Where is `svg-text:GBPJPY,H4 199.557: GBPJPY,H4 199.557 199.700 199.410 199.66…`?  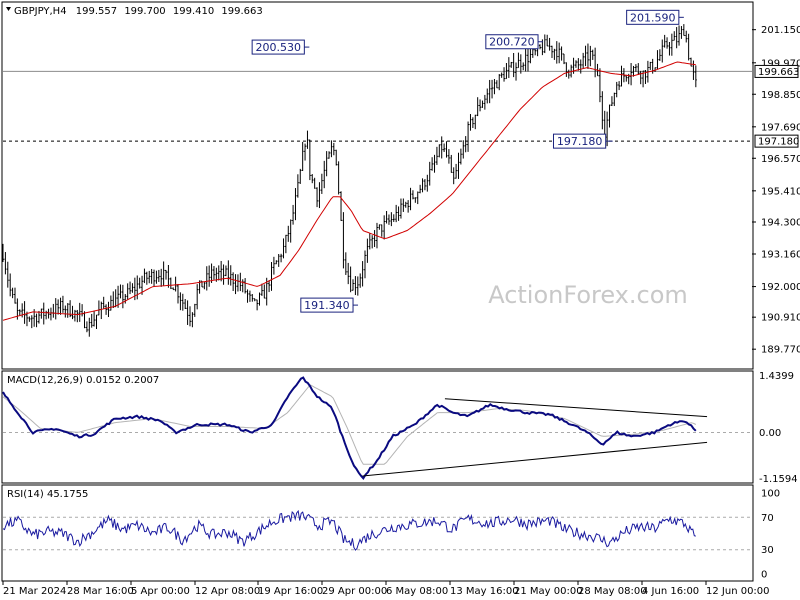 svg-text:GBPJPY,H4 199.557: GBPJPY,H4 199.557 199.700 199.410 199.66… is located at coordinates (138, 11).